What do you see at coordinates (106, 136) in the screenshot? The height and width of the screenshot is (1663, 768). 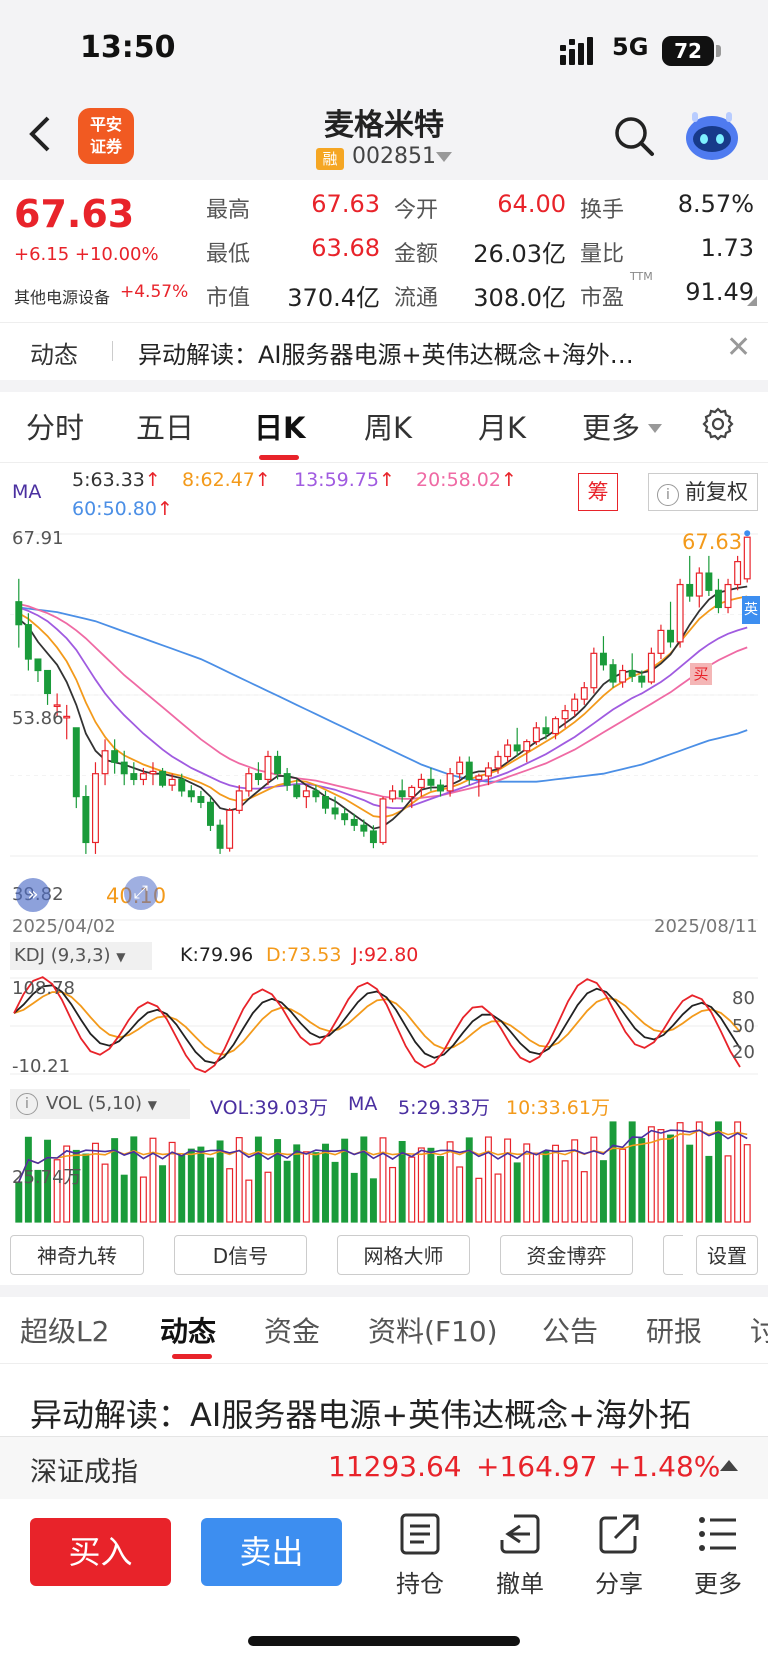 I see `broker-logo: 平安 证券` at bounding box center [106, 136].